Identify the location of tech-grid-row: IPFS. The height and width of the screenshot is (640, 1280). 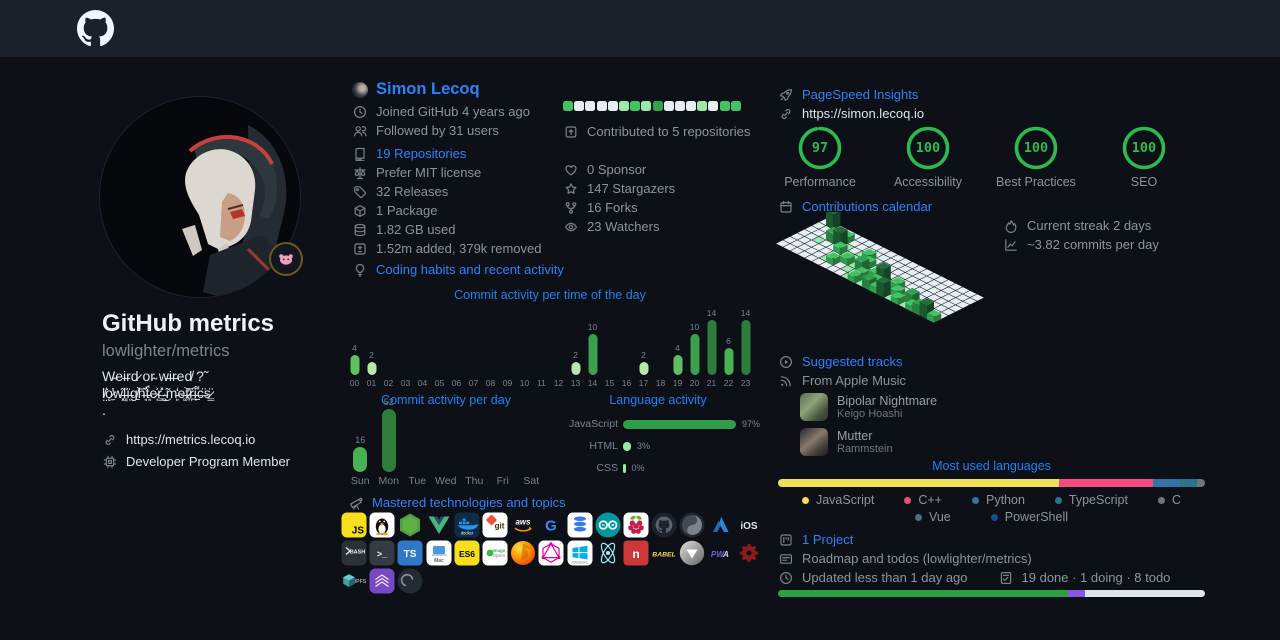
(551, 581).